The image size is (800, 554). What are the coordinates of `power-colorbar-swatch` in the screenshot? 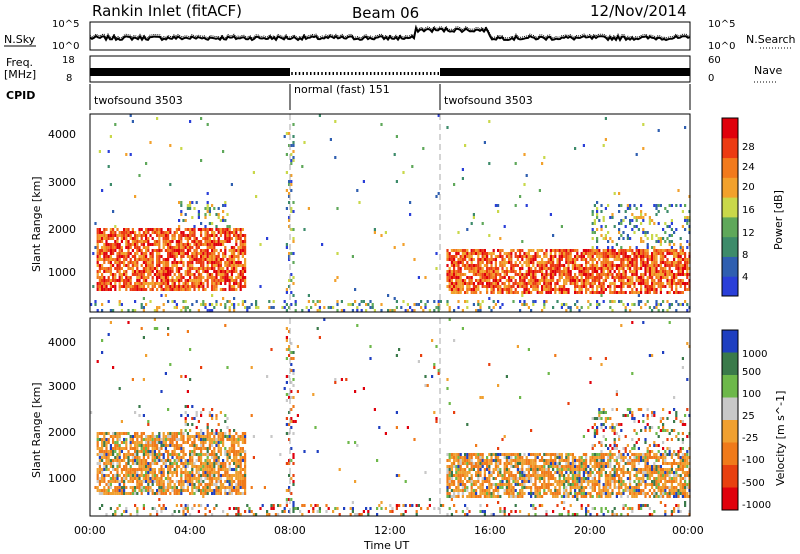 It's located at (730, 207).